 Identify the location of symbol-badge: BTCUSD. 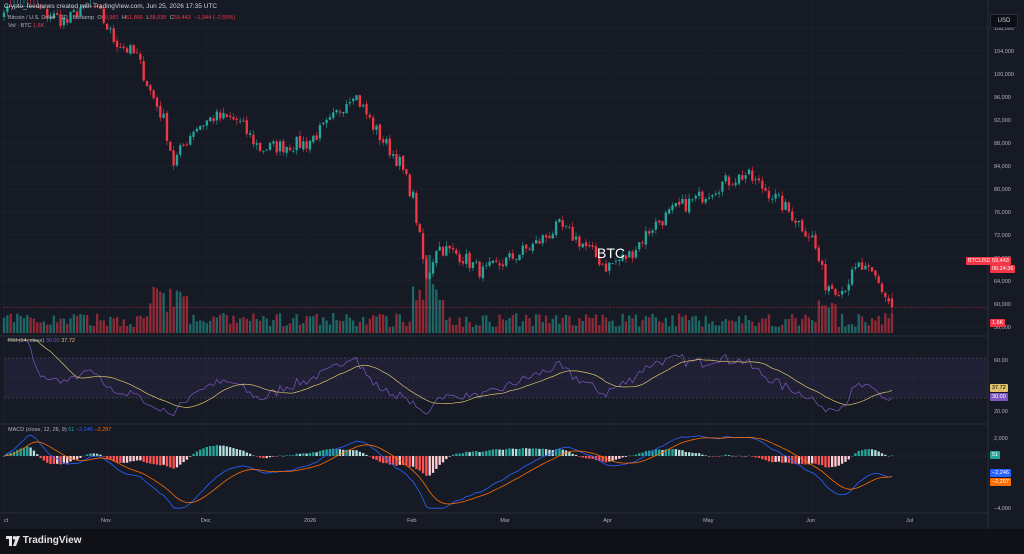
(979, 261).